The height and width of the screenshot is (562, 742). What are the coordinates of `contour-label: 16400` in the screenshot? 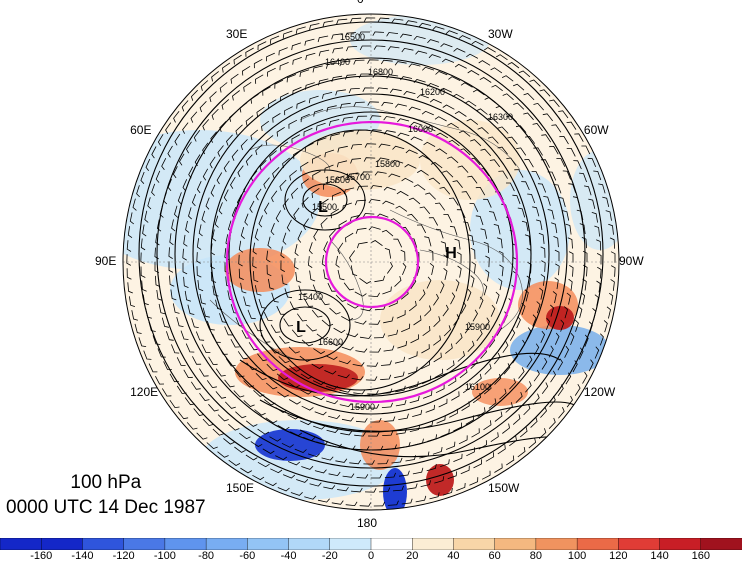 It's located at (337, 62).